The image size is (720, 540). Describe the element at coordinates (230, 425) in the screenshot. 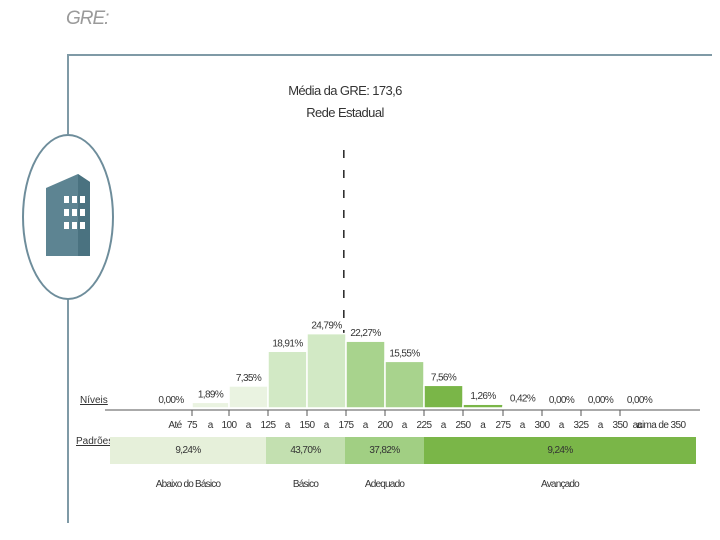

I see `tick-label-100: 100` at that location.